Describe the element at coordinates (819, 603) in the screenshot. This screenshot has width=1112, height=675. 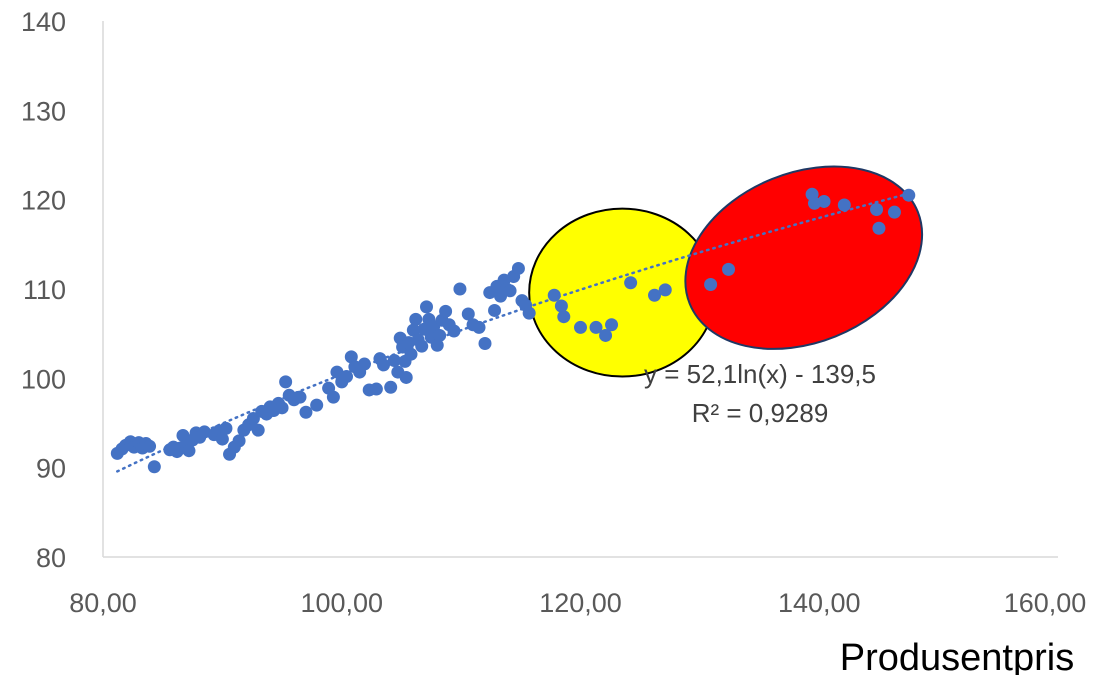
I see `x-tick-label: 140,00` at that location.